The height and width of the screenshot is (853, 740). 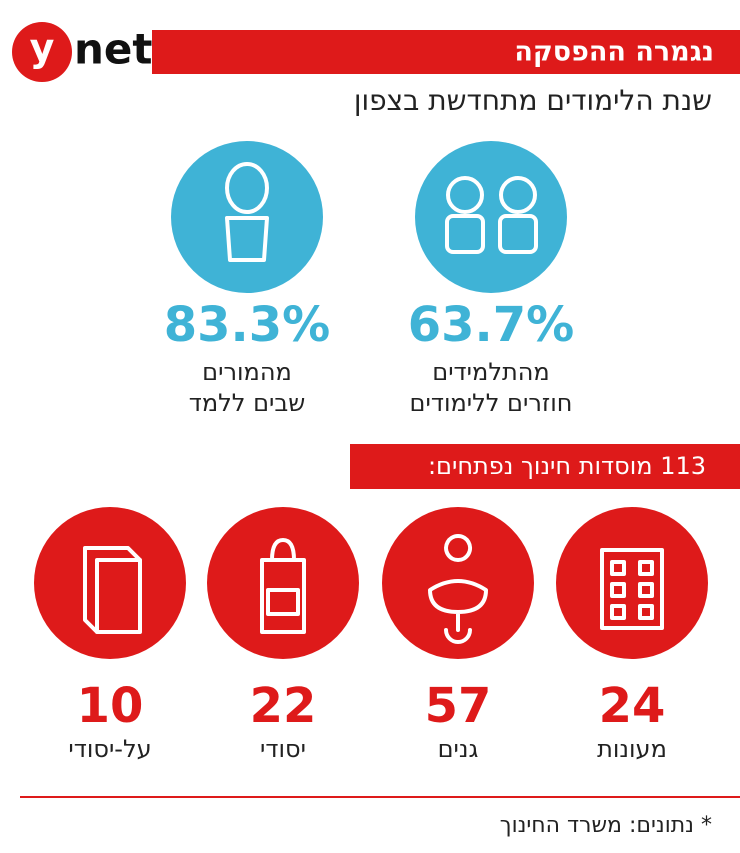 What do you see at coordinates (490, 372) in the screenshot?
I see `stat-label: מהתלמידים` at bounding box center [490, 372].